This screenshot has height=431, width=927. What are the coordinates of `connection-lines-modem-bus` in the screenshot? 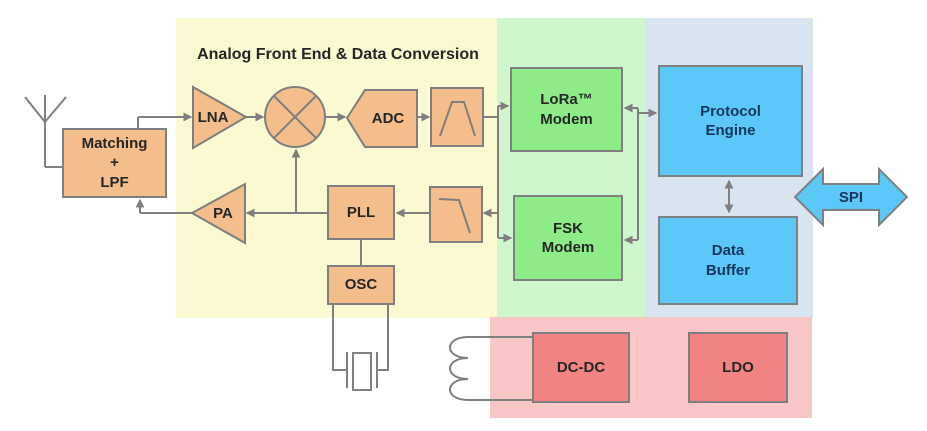 It's located at (678, 174).